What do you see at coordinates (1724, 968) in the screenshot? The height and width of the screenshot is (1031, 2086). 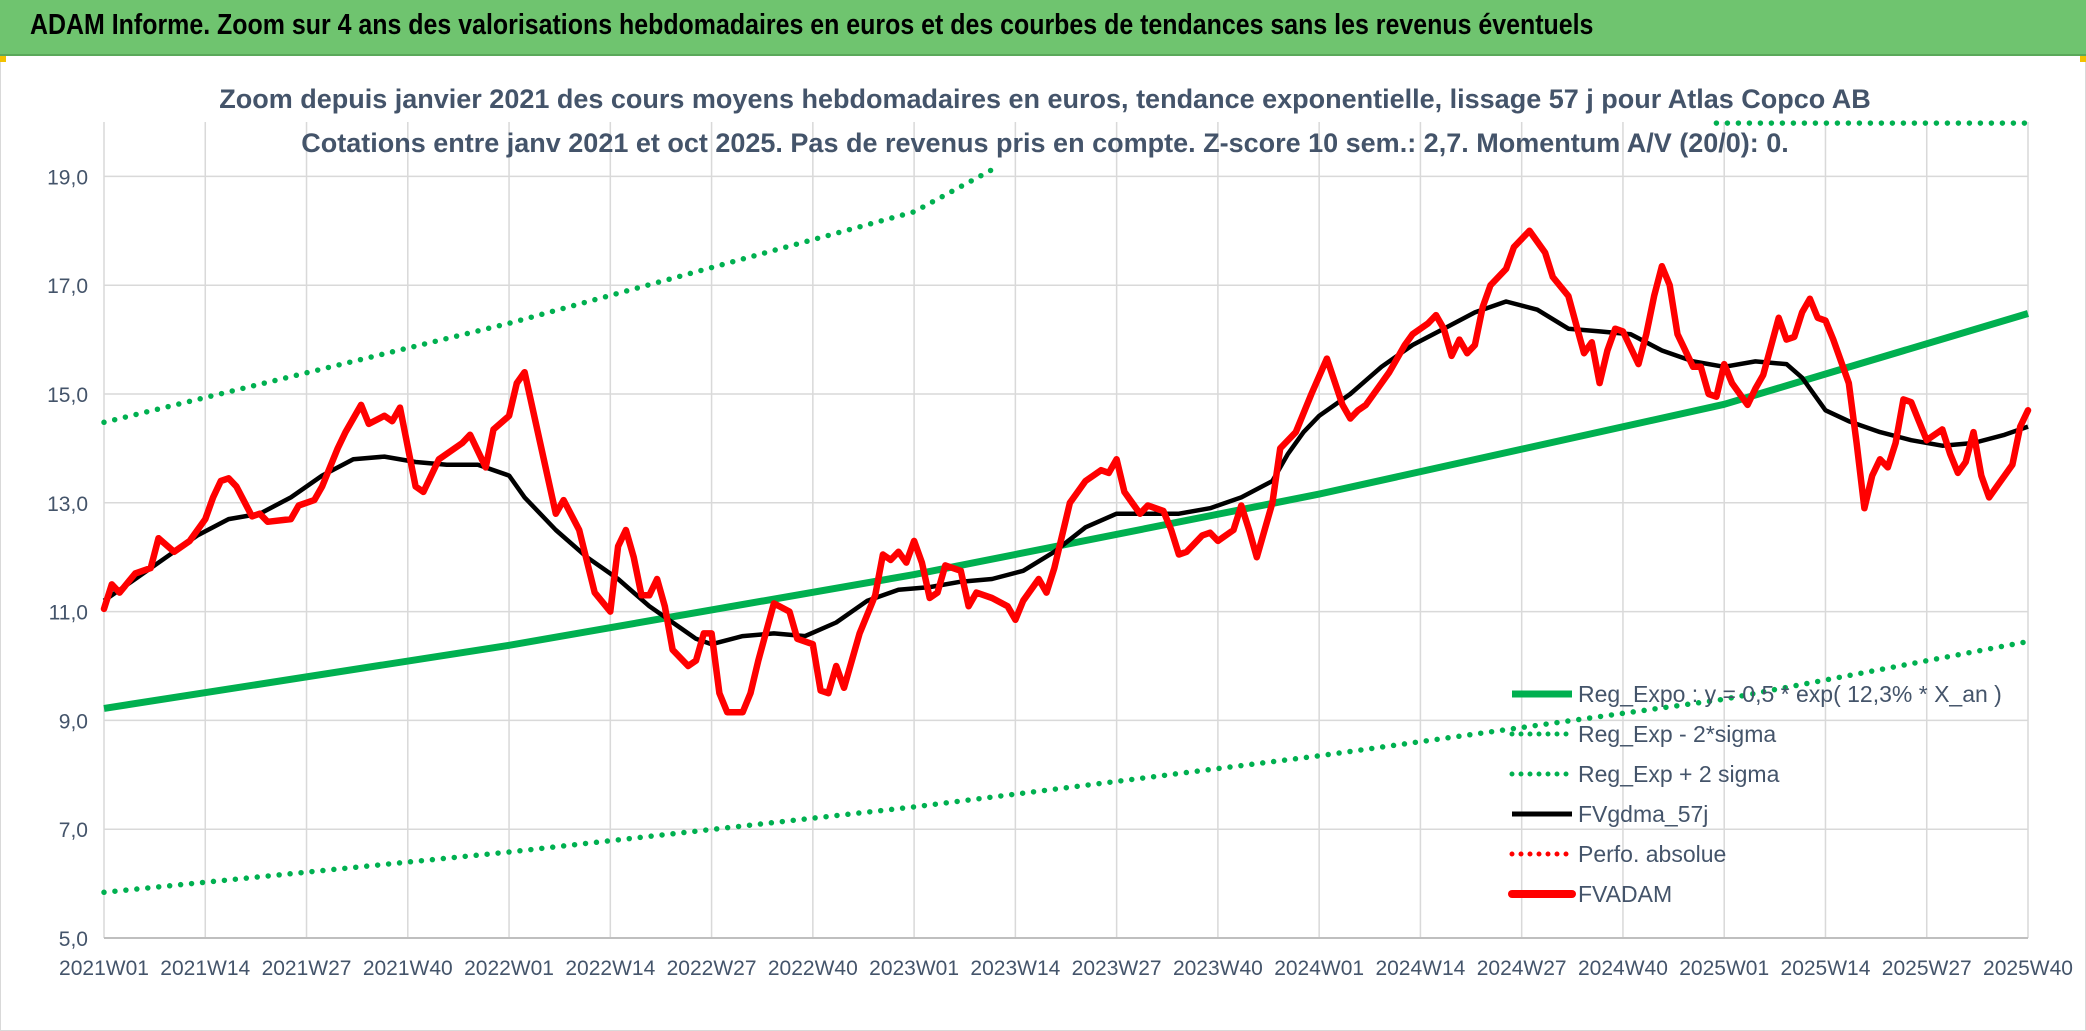 I see `x-tick-label: 2025W01` at bounding box center [1724, 968].